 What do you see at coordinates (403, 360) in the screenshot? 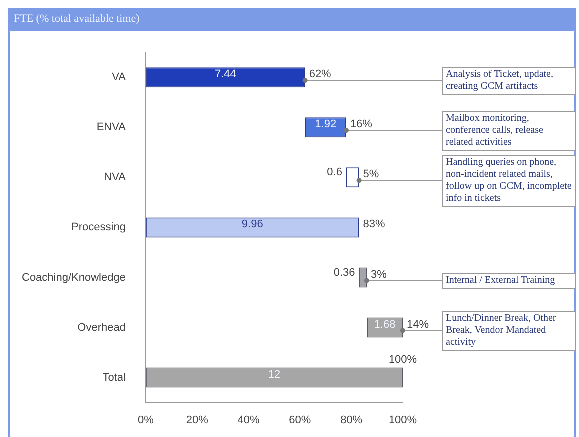
I see `data-label: 100%` at bounding box center [403, 360].